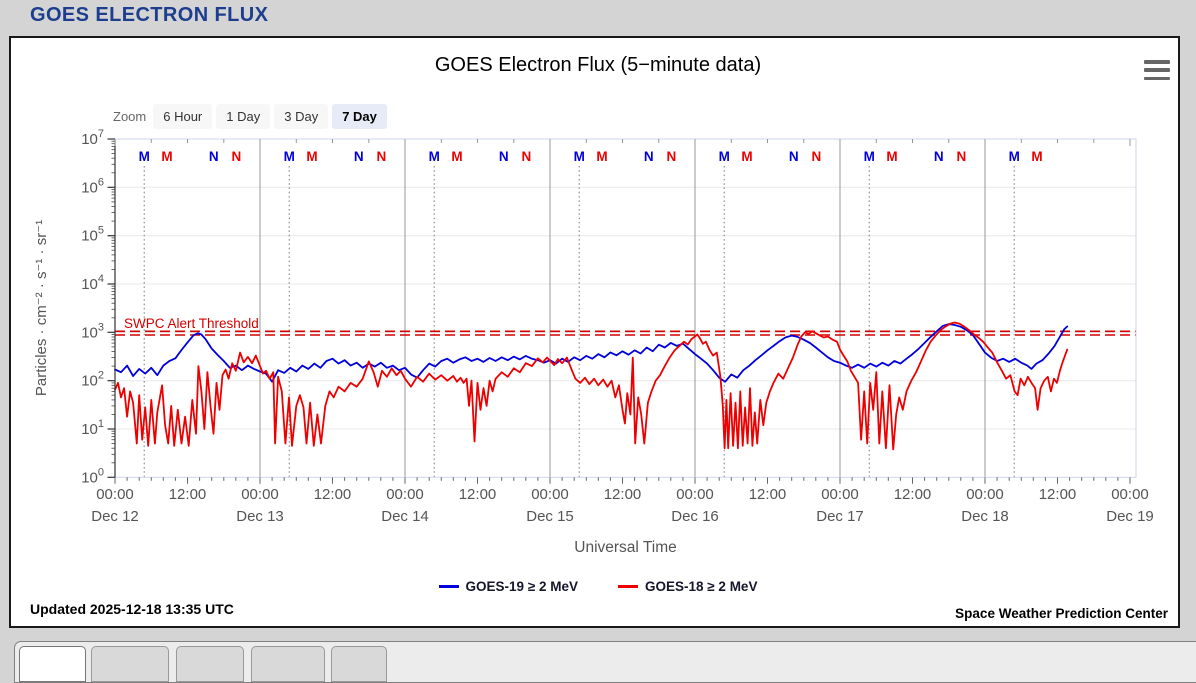 Image resolution: width=1196 pixels, height=683 pixels. I want to click on x-date-label: Dec 13, so click(260, 516).